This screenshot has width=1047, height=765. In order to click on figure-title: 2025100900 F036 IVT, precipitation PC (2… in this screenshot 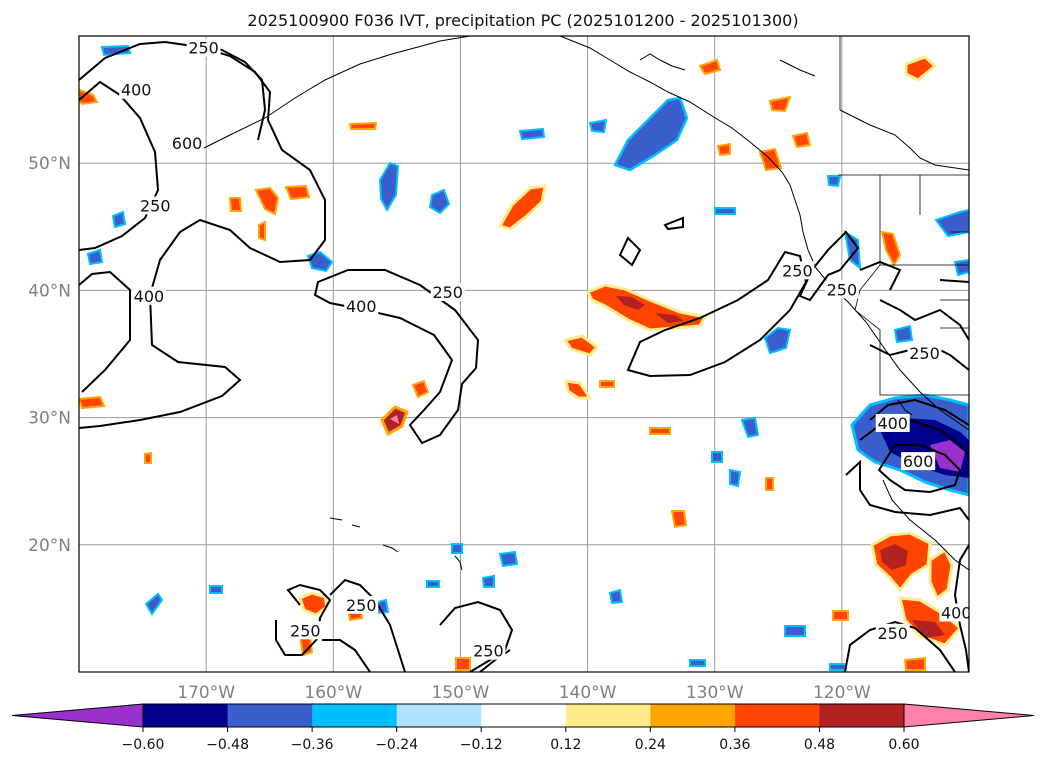, I will do `click(522, 20)`.